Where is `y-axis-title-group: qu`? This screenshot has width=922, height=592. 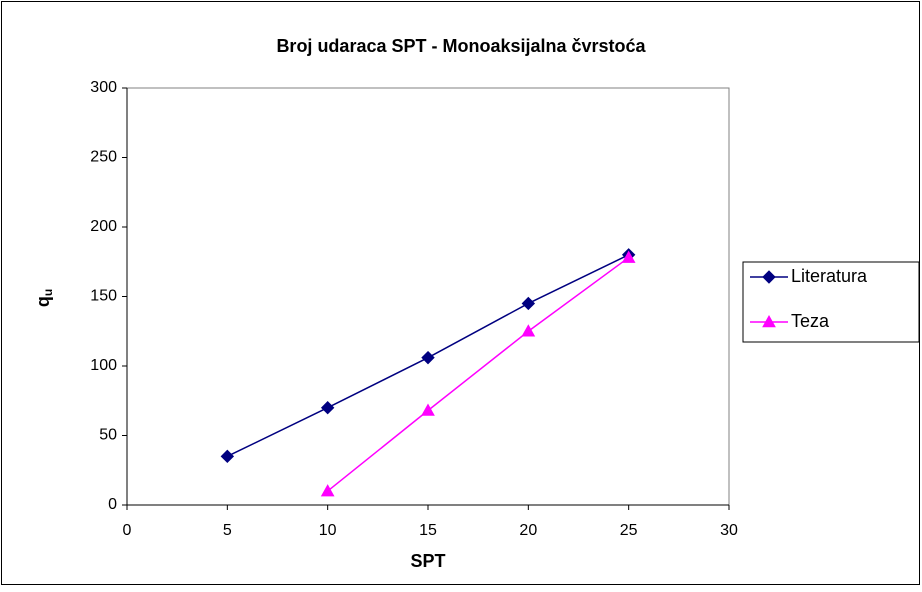
y-axis-title-group: qu is located at coordinates (44, 298).